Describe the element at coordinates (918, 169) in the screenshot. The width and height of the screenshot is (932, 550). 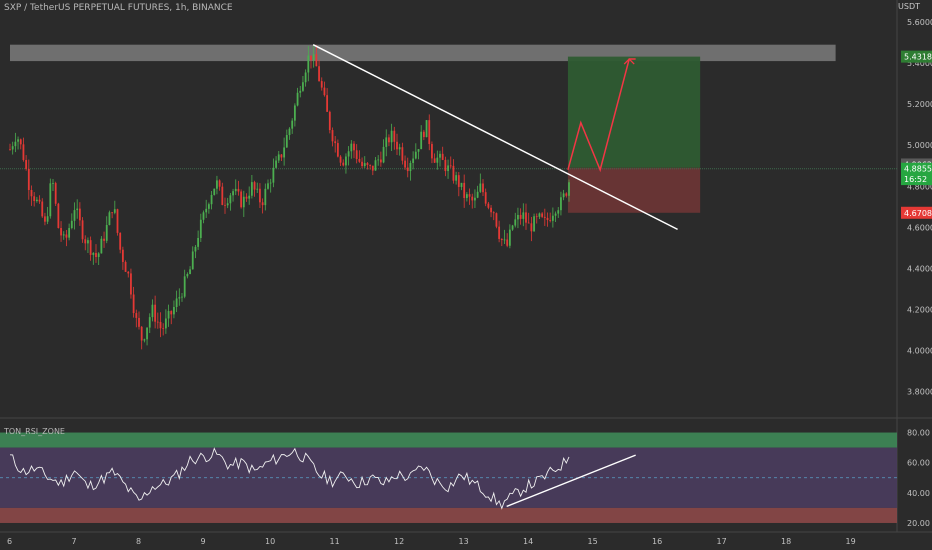
I see `price-label: 4.8855` at that location.